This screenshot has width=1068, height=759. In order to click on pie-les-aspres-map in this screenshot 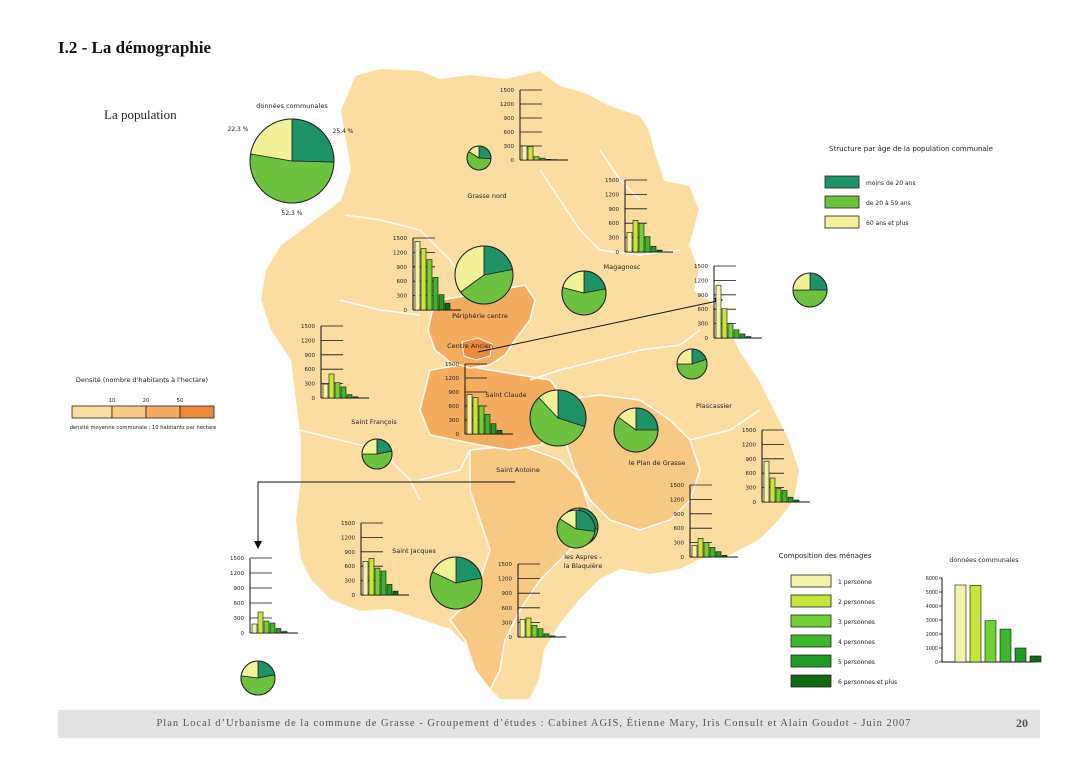, I will do `click(576, 529)`.